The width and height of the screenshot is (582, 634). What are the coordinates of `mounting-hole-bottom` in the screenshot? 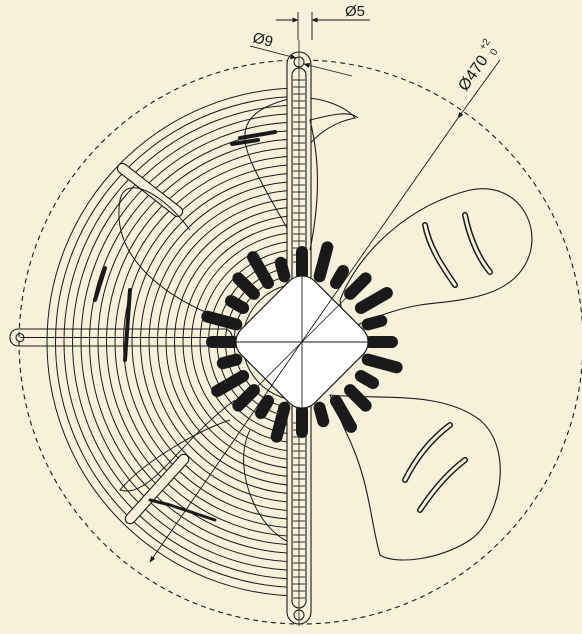 It's located at (299, 615).